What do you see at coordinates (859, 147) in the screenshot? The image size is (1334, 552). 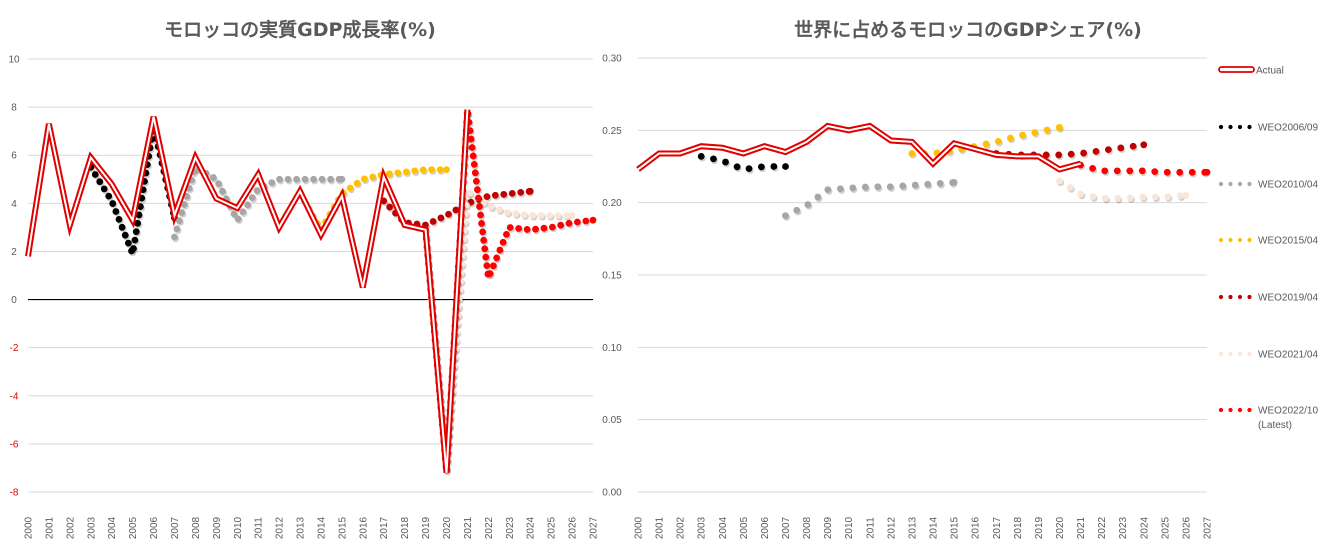 I see `actual-line-inner` at bounding box center [859, 147].